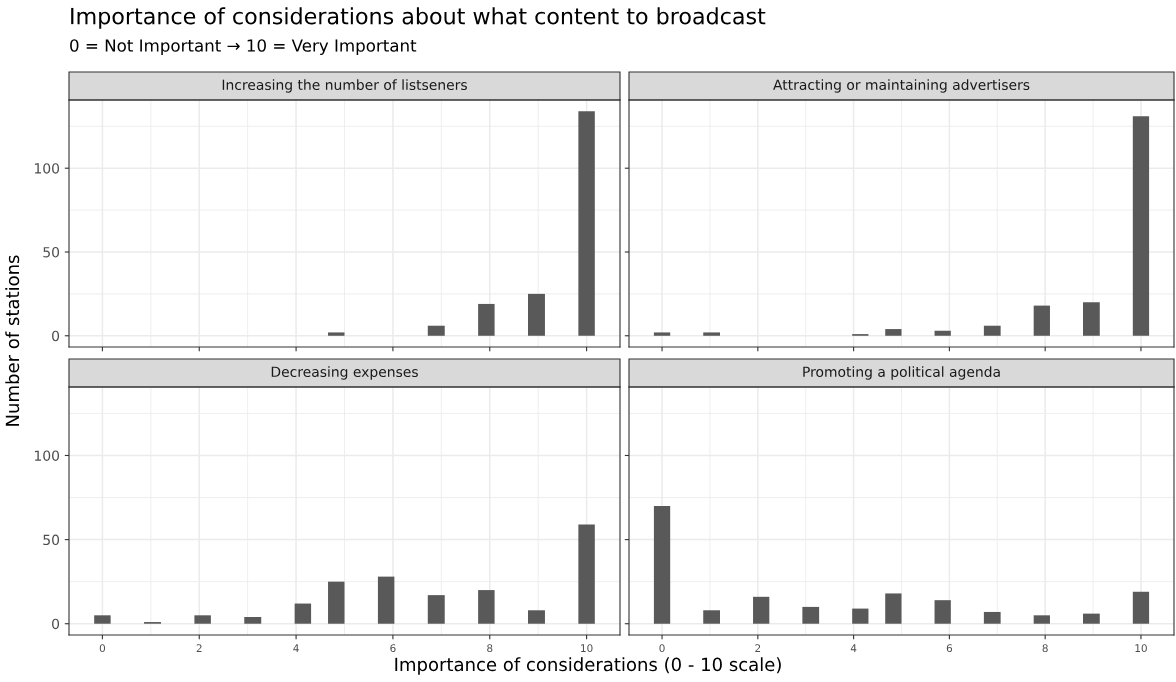 This screenshot has height=682, width=1176. What do you see at coordinates (344, 373) in the screenshot?
I see `chart-title: Decreasing expenses` at bounding box center [344, 373].